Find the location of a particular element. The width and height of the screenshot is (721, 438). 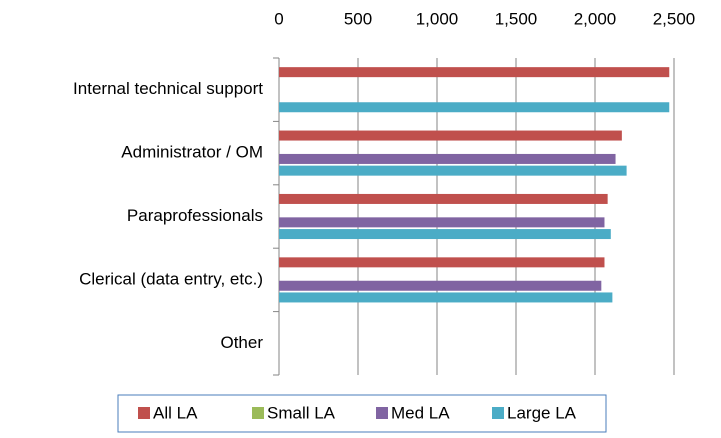

x-tick-label: 1,000 is located at coordinates (437, 18).